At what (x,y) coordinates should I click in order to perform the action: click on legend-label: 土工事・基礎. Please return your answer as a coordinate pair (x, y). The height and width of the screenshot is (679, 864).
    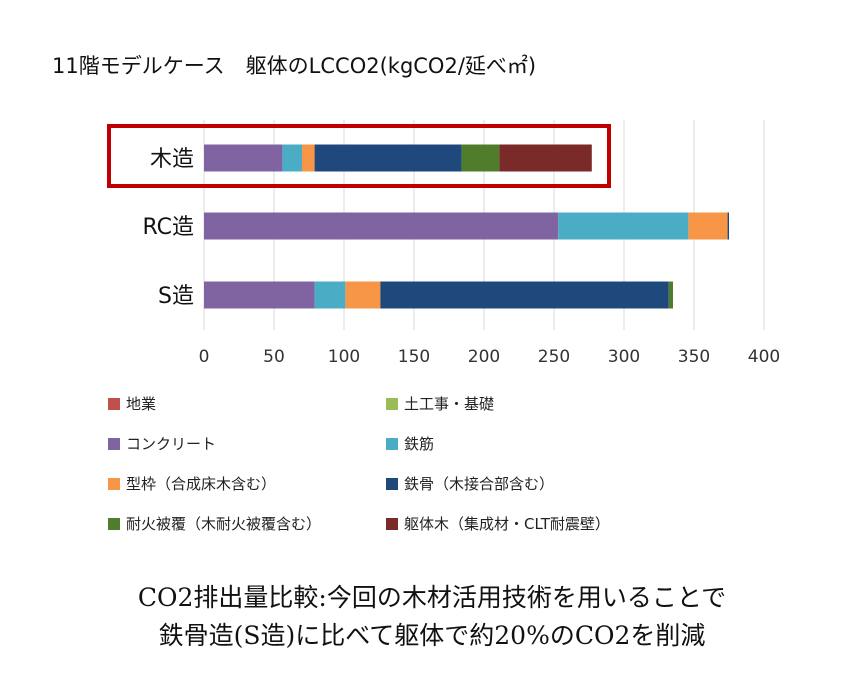
    Looking at the image, I should click on (449, 404).